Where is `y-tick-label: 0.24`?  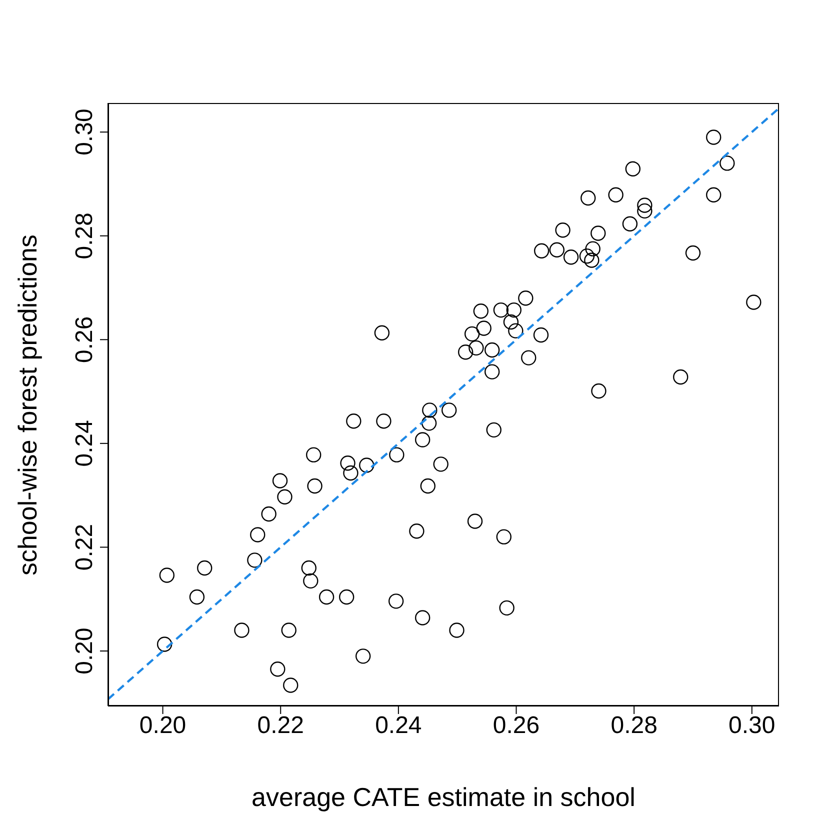 y-tick-label: 0.24 is located at coordinates (84, 443).